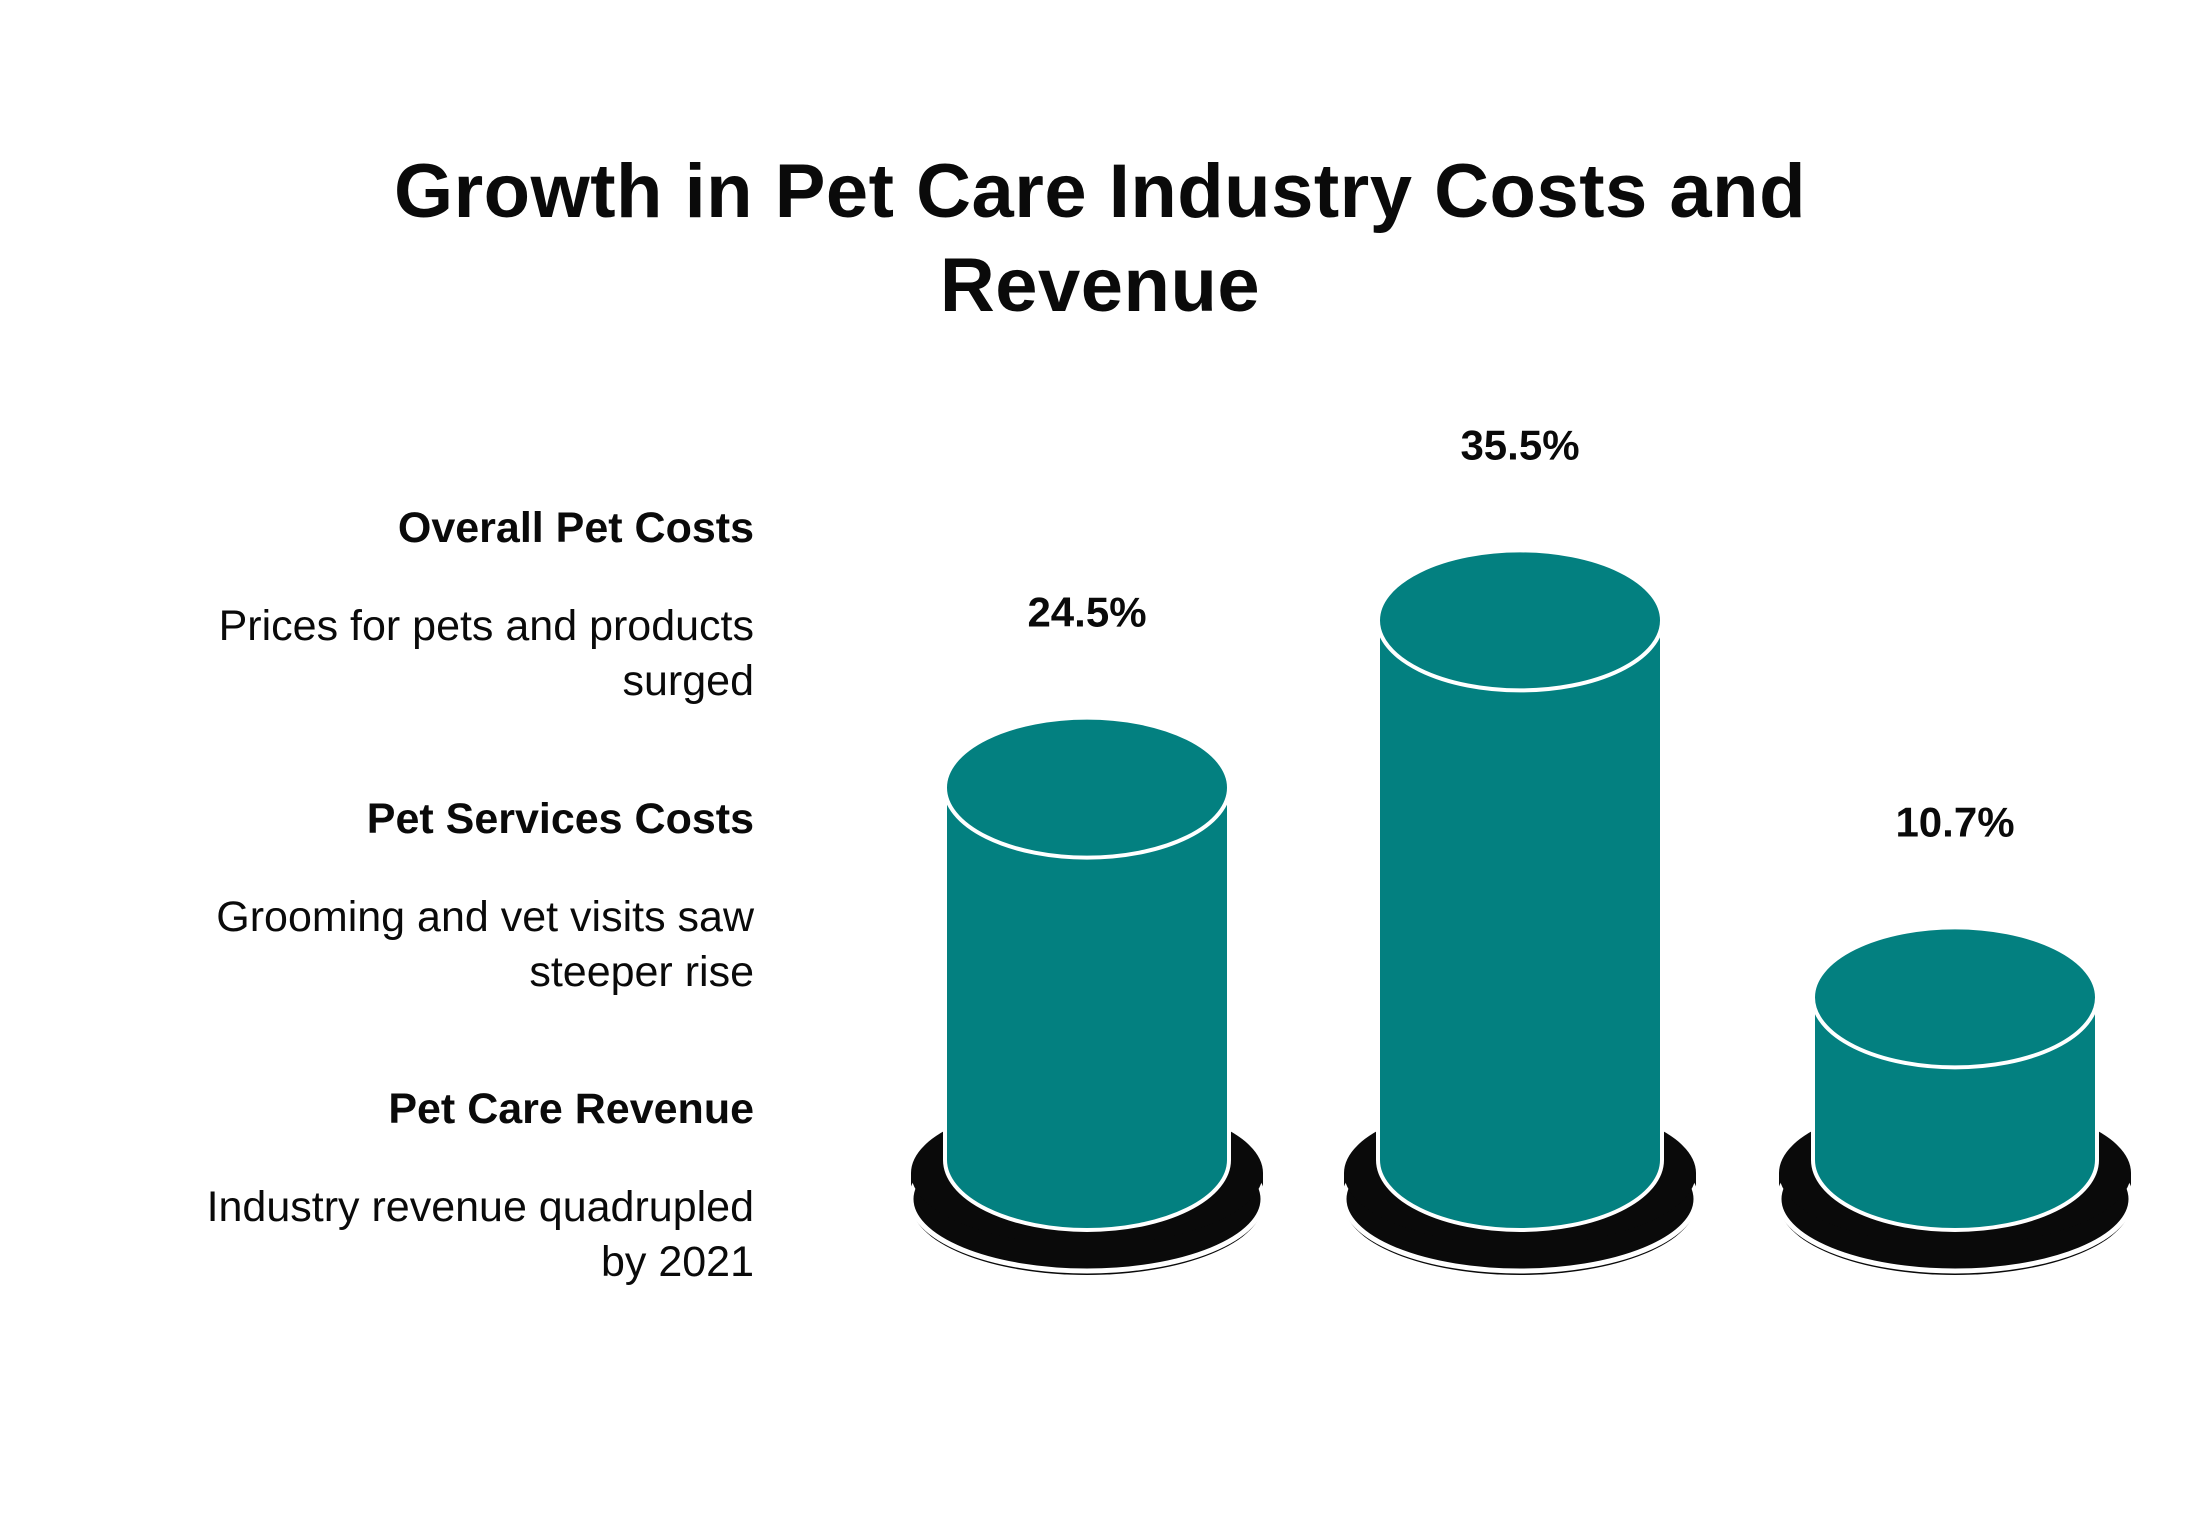 The width and height of the screenshot is (2196, 1513). Describe the element at coordinates (1100, 285) in the screenshot. I see `chart-title-line-2: Revenue` at that location.